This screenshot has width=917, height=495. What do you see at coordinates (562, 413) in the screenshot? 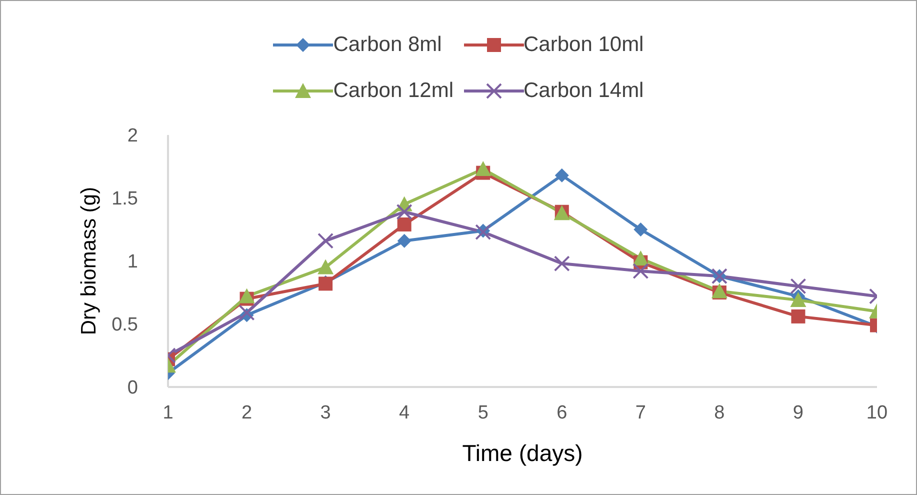
I see `x-tick-label: 6` at bounding box center [562, 413].